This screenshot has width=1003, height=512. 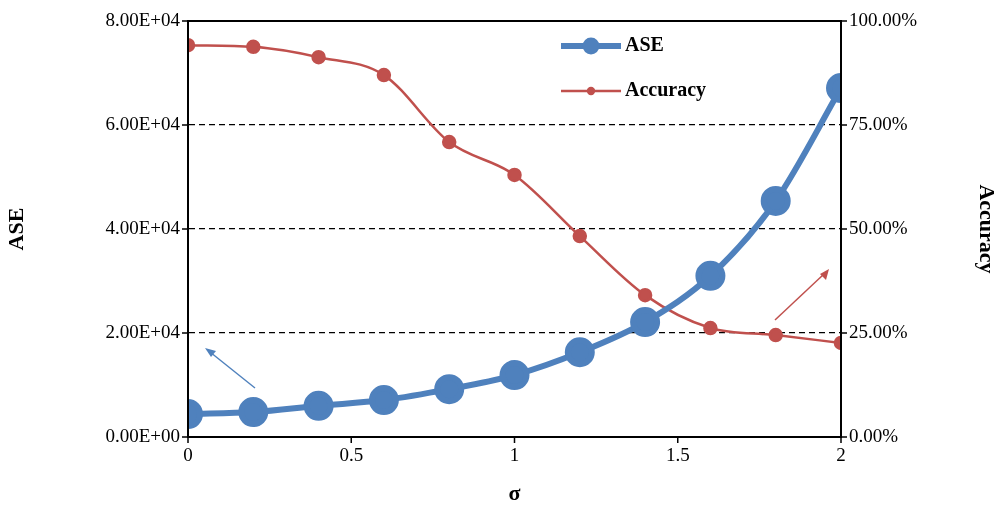 What do you see at coordinates (988, 229) in the screenshot?
I see `y2-axis-title: Accuracy` at bounding box center [988, 229].